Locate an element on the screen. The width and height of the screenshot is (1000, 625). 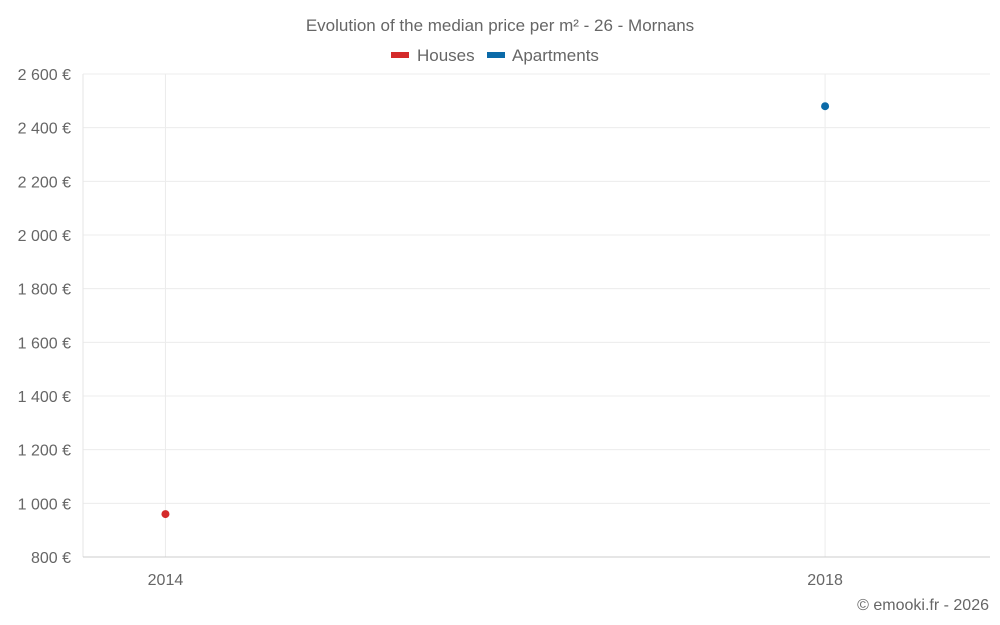
x-axis-ticks: 2014 2018 is located at coordinates (495, 580).